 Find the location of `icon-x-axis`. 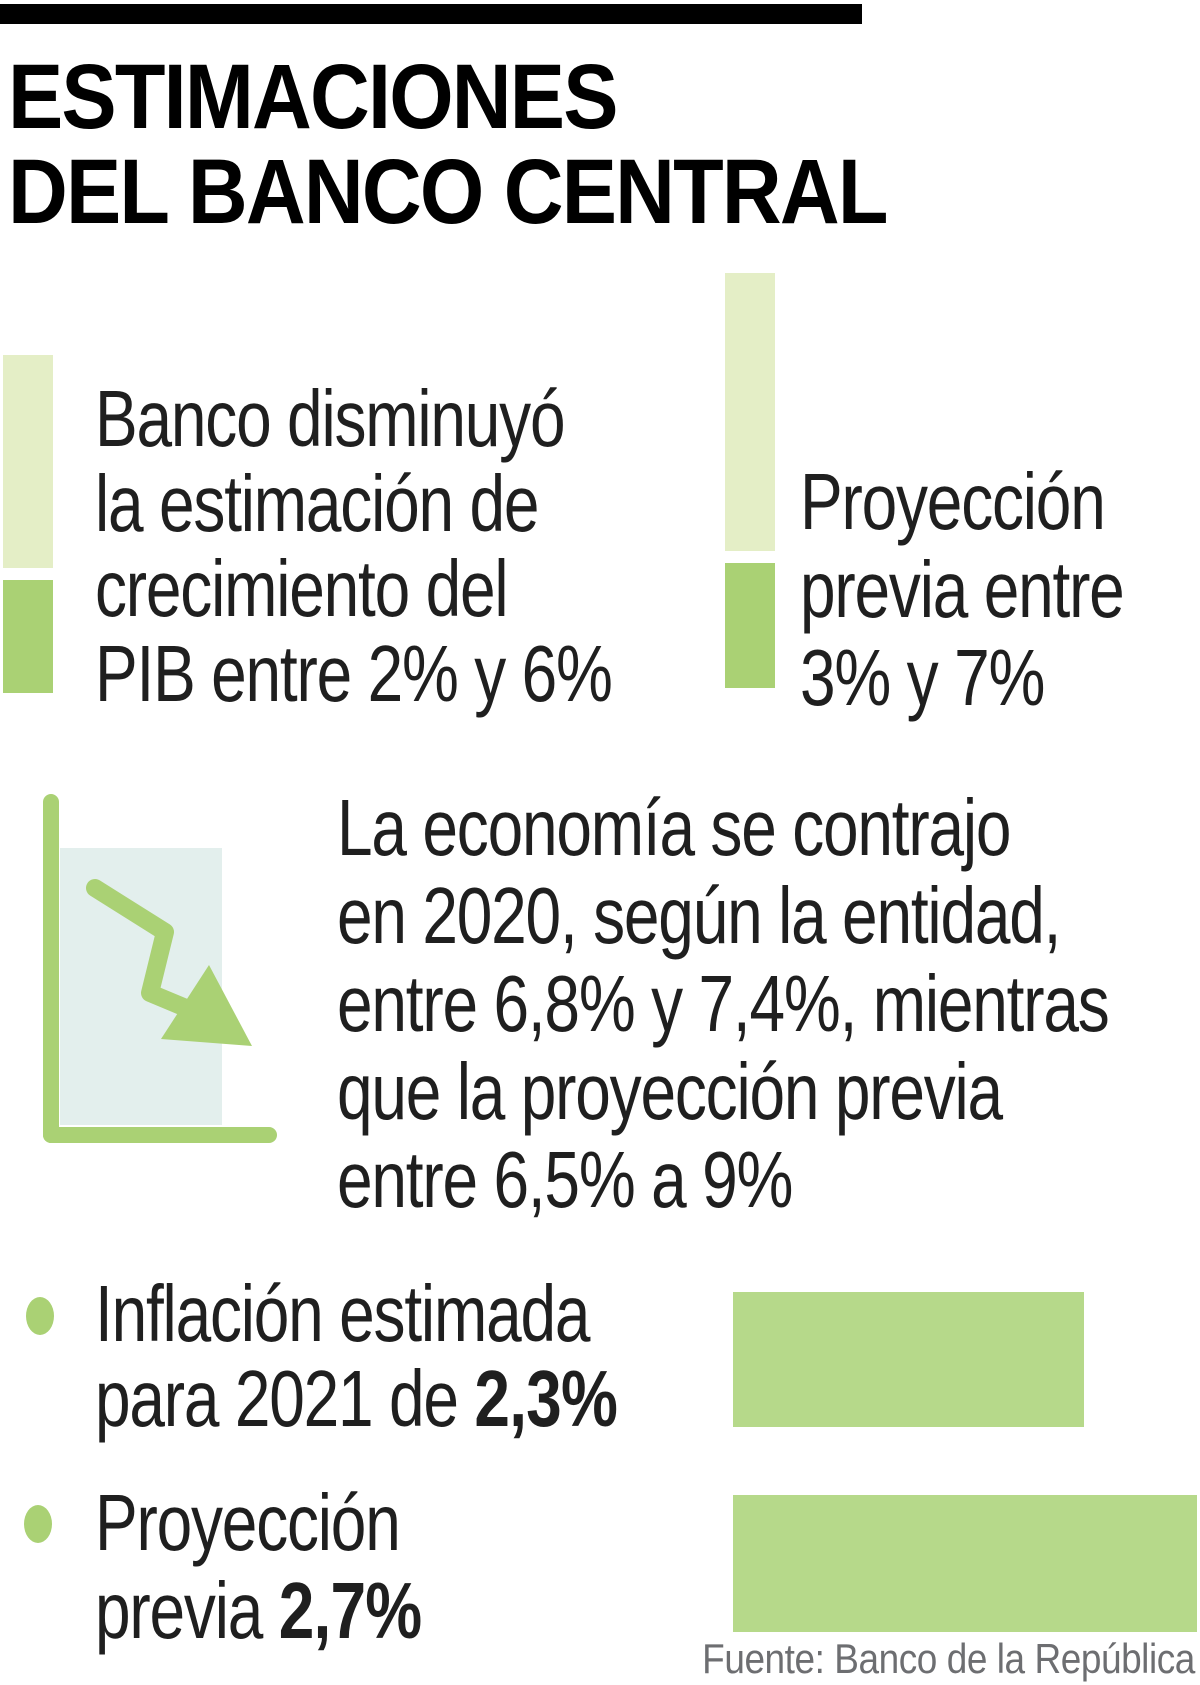

icon-x-axis is located at coordinates (160, 1135).